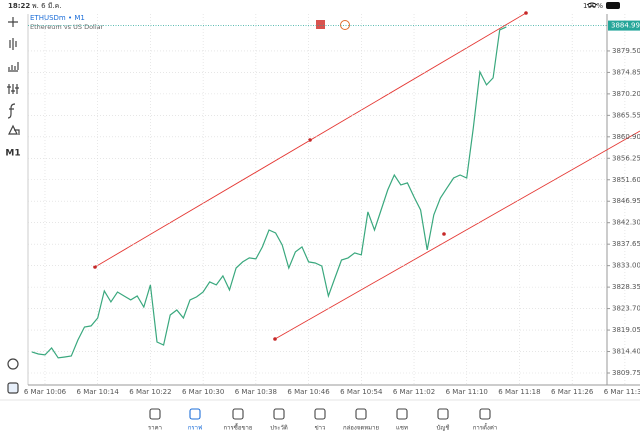  What do you see at coordinates (45, 392) in the screenshot?
I see `x-tick-label: 6 Mar 10:06` at bounding box center [45, 392].